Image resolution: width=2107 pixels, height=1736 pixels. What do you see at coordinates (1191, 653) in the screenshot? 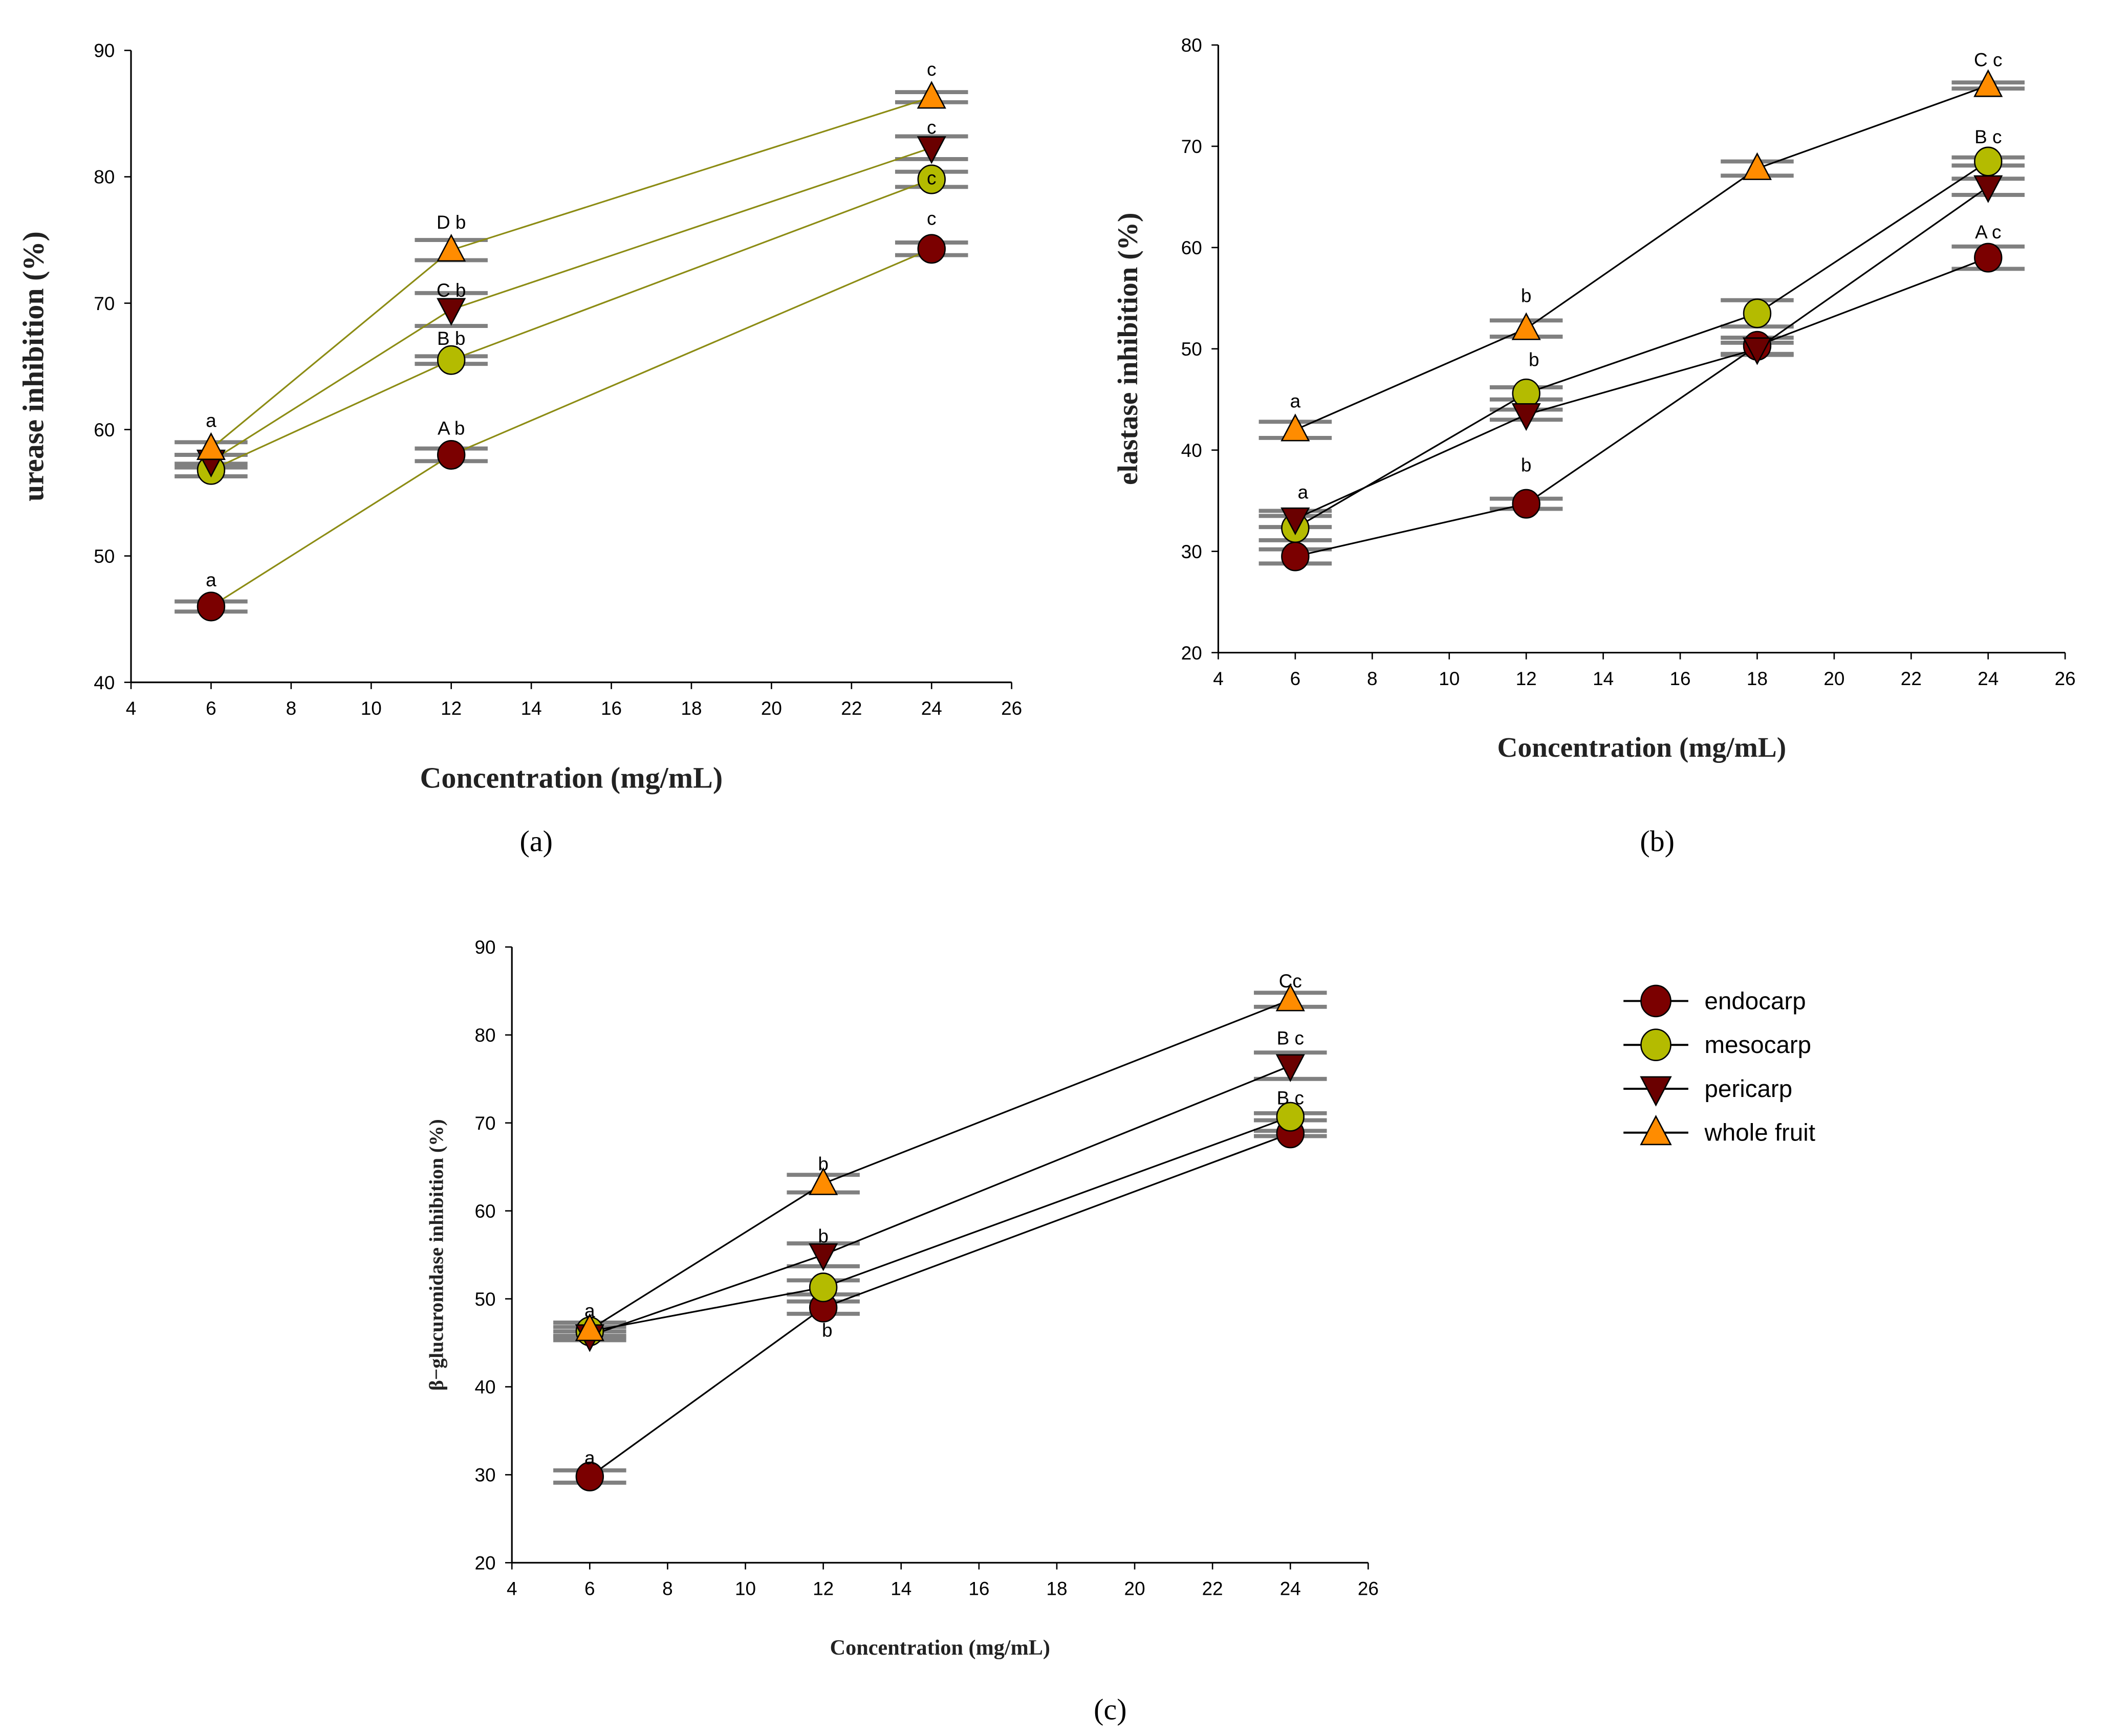
I see `y-tick-label: 20` at bounding box center [1191, 653].